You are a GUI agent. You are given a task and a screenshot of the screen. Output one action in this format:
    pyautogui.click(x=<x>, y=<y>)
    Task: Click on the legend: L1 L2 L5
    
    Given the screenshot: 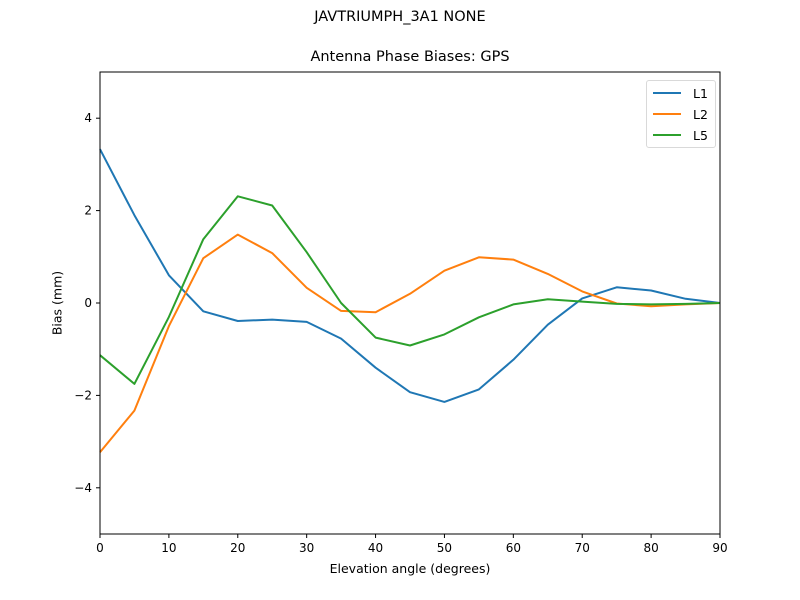 What is the action you would take?
    pyautogui.click(x=681, y=114)
    